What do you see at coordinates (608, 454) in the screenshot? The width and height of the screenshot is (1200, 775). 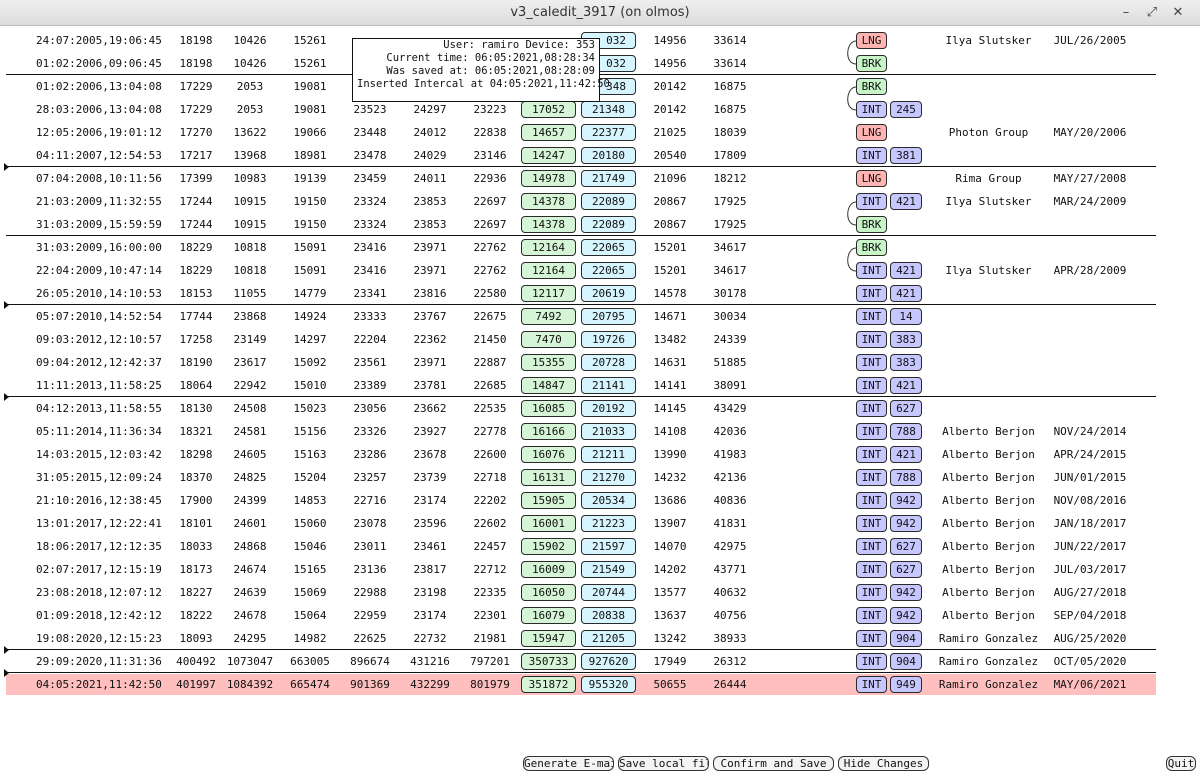 I see `value-box-cyan: 21211` at bounding box center [608, 454].